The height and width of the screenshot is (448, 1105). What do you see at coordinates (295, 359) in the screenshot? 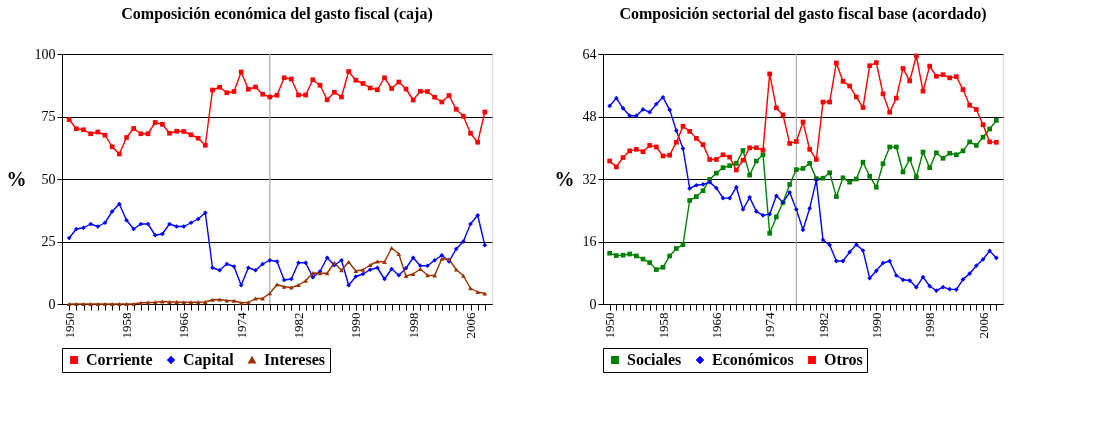
I see `legend-label: Intereses` at bounding box center [295, 359].